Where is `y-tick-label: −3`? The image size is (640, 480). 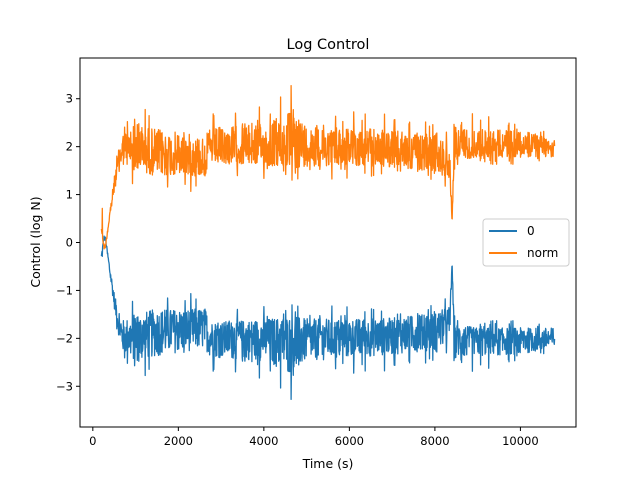
y-tick-label: −3 is located at coordinates (64, 386).